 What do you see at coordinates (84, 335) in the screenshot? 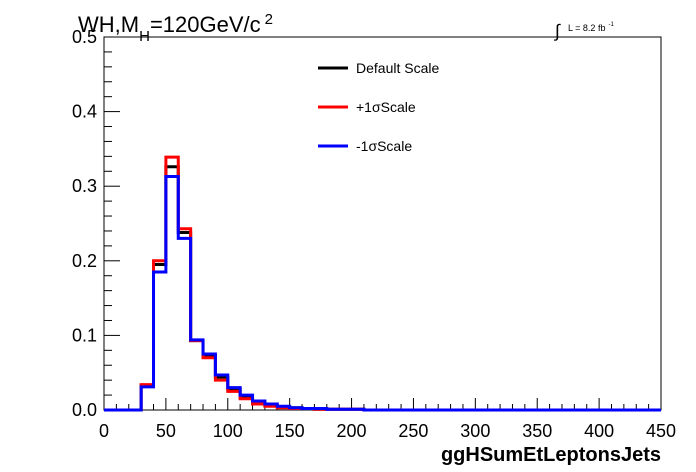
I see `y-tick-label: 0.1` at bounding box center [84, 335].